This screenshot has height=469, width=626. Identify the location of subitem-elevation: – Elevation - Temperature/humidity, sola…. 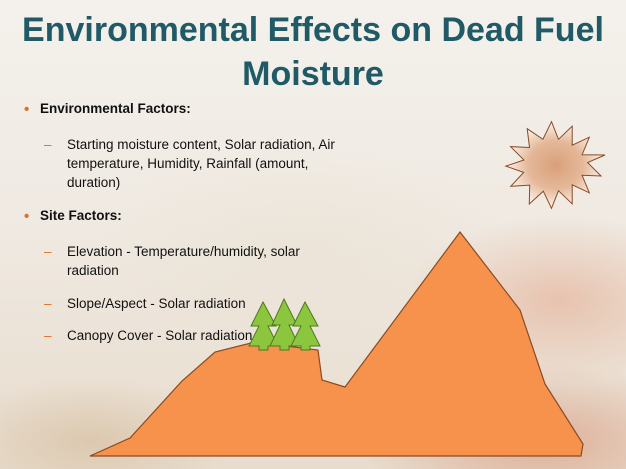
(172, 261).